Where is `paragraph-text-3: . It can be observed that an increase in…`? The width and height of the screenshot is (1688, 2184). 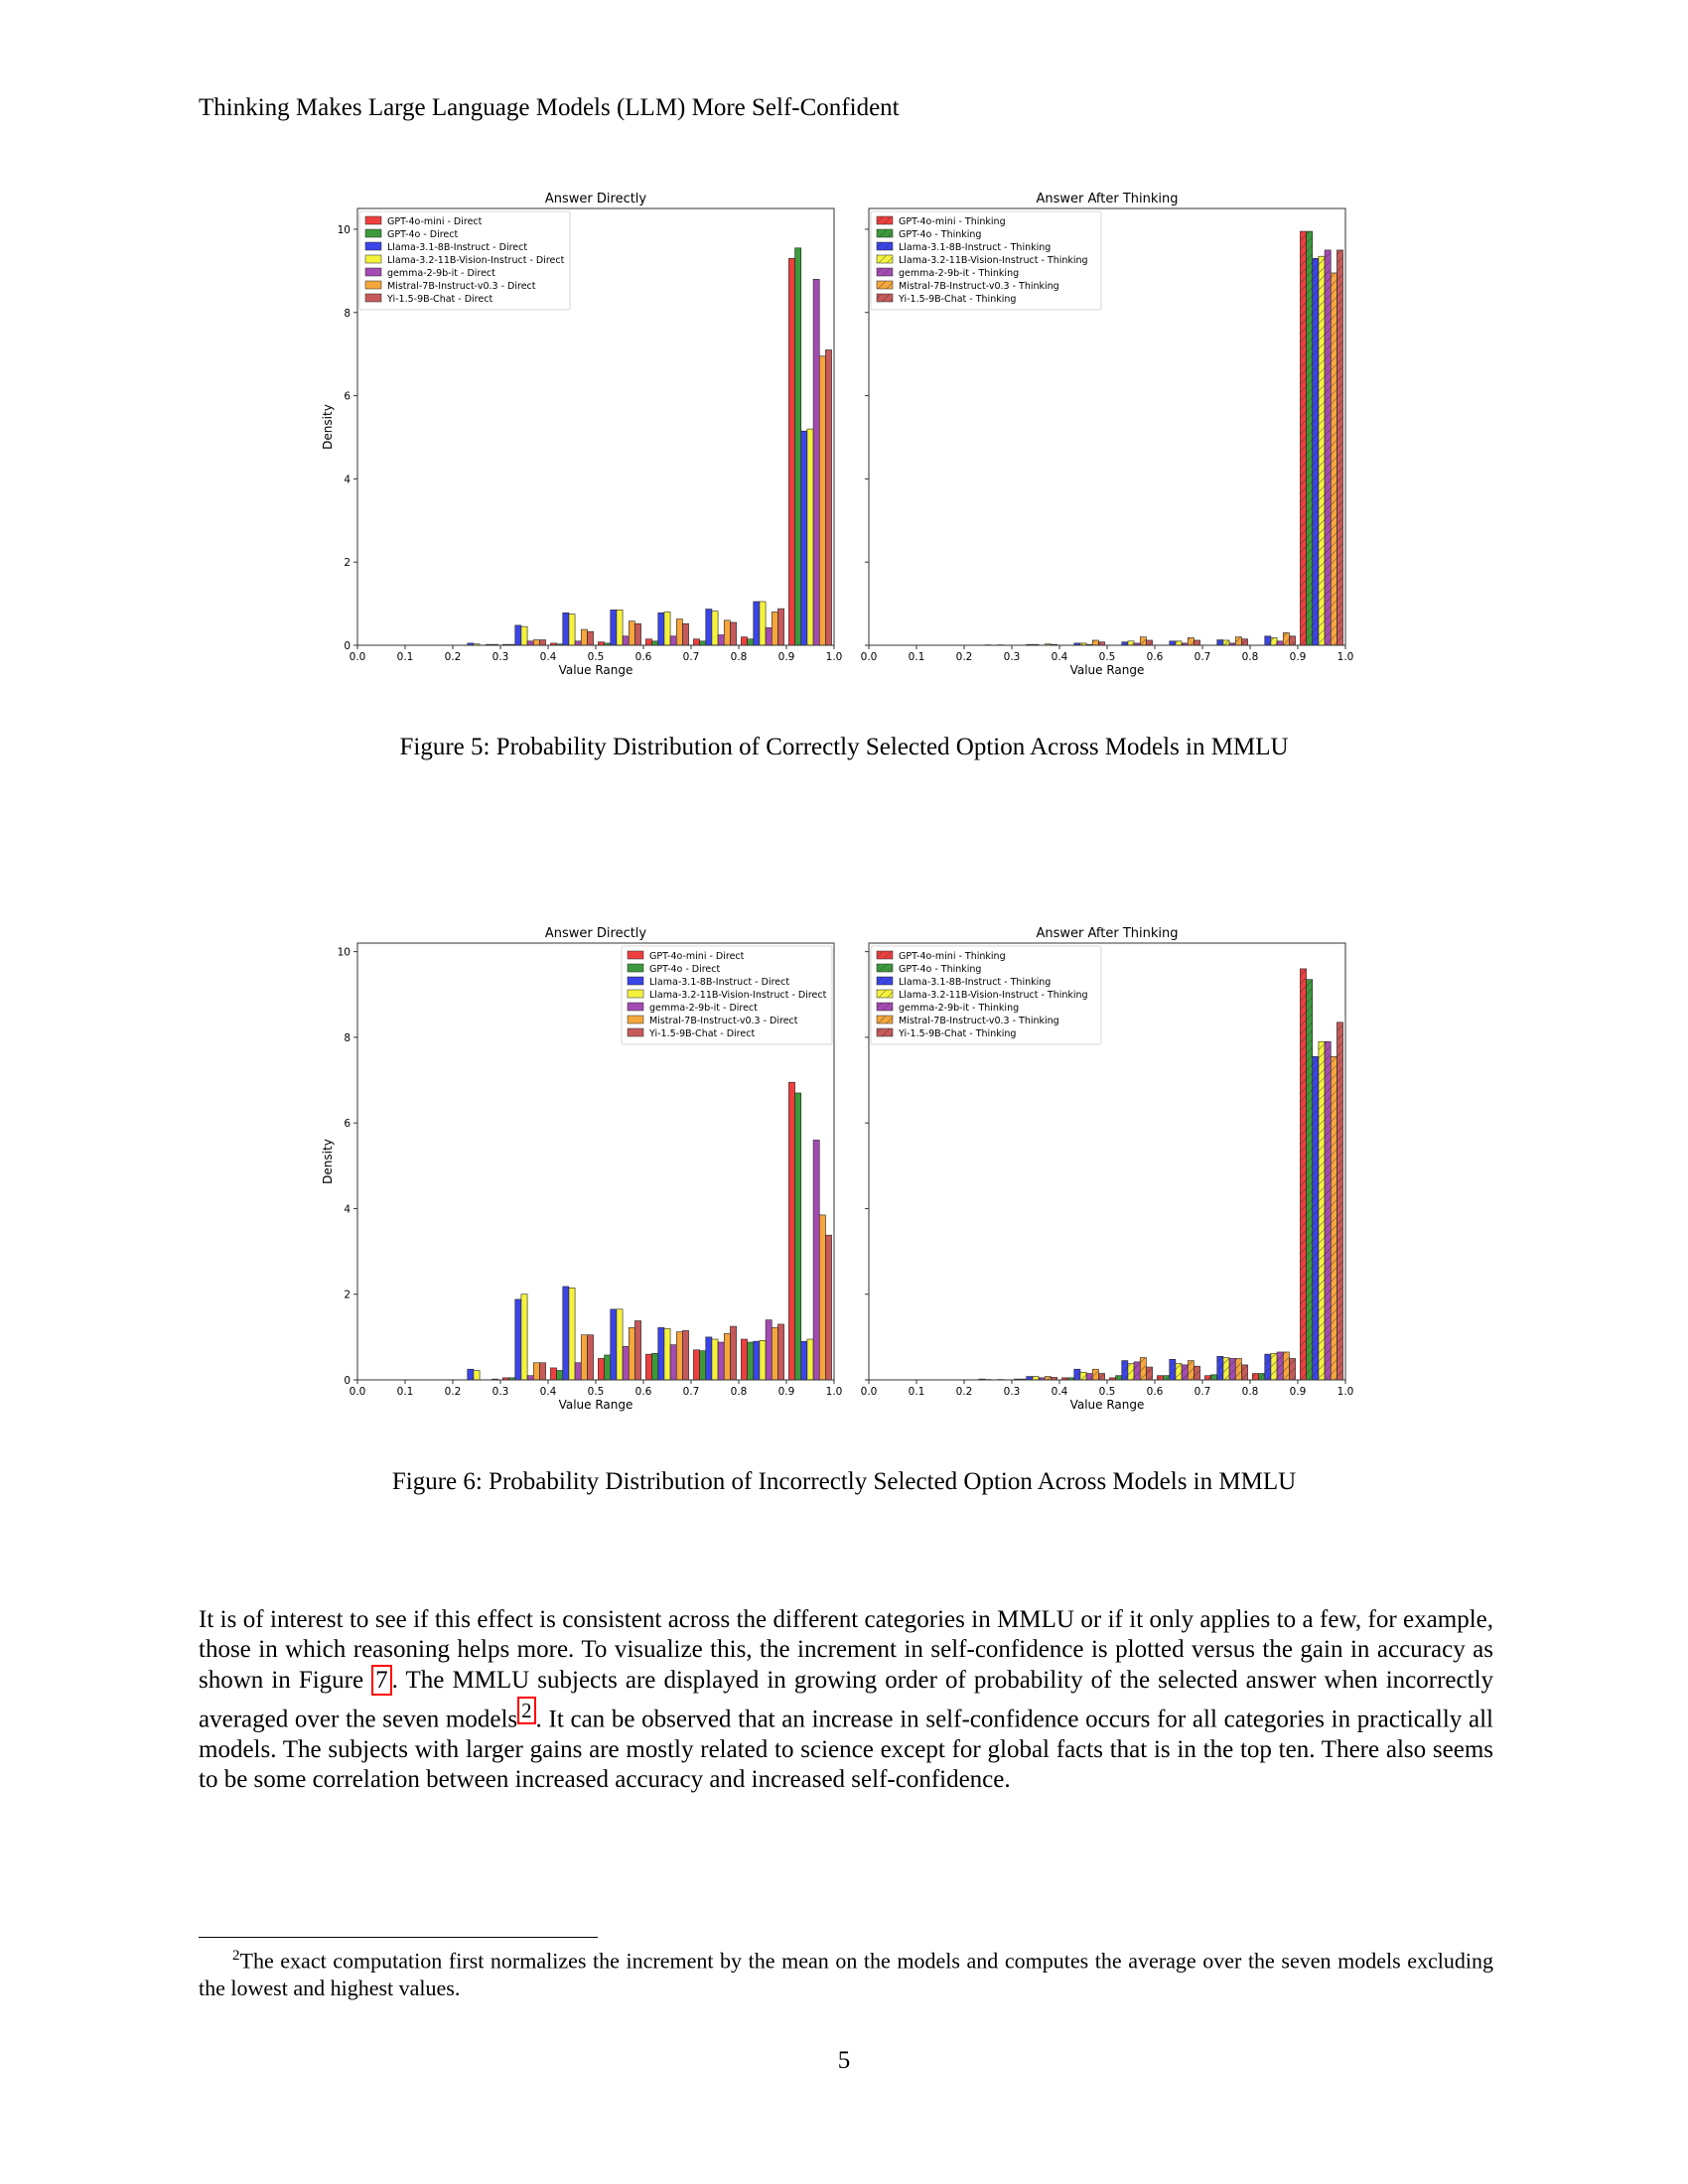
paragraph-text-3: . It can be observed that an increase in… is located at coordinates (846, 1750).